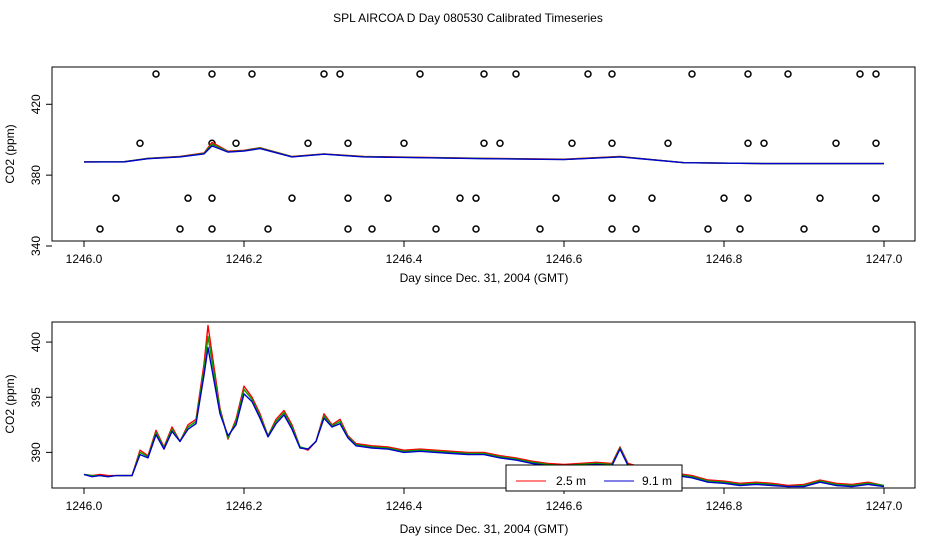 The height and width of the screenshot is (540, 936). Describe the element at coordinates (884, 259) in the screenshot. I see `top-x-tick-label: 1247.0` at that location.